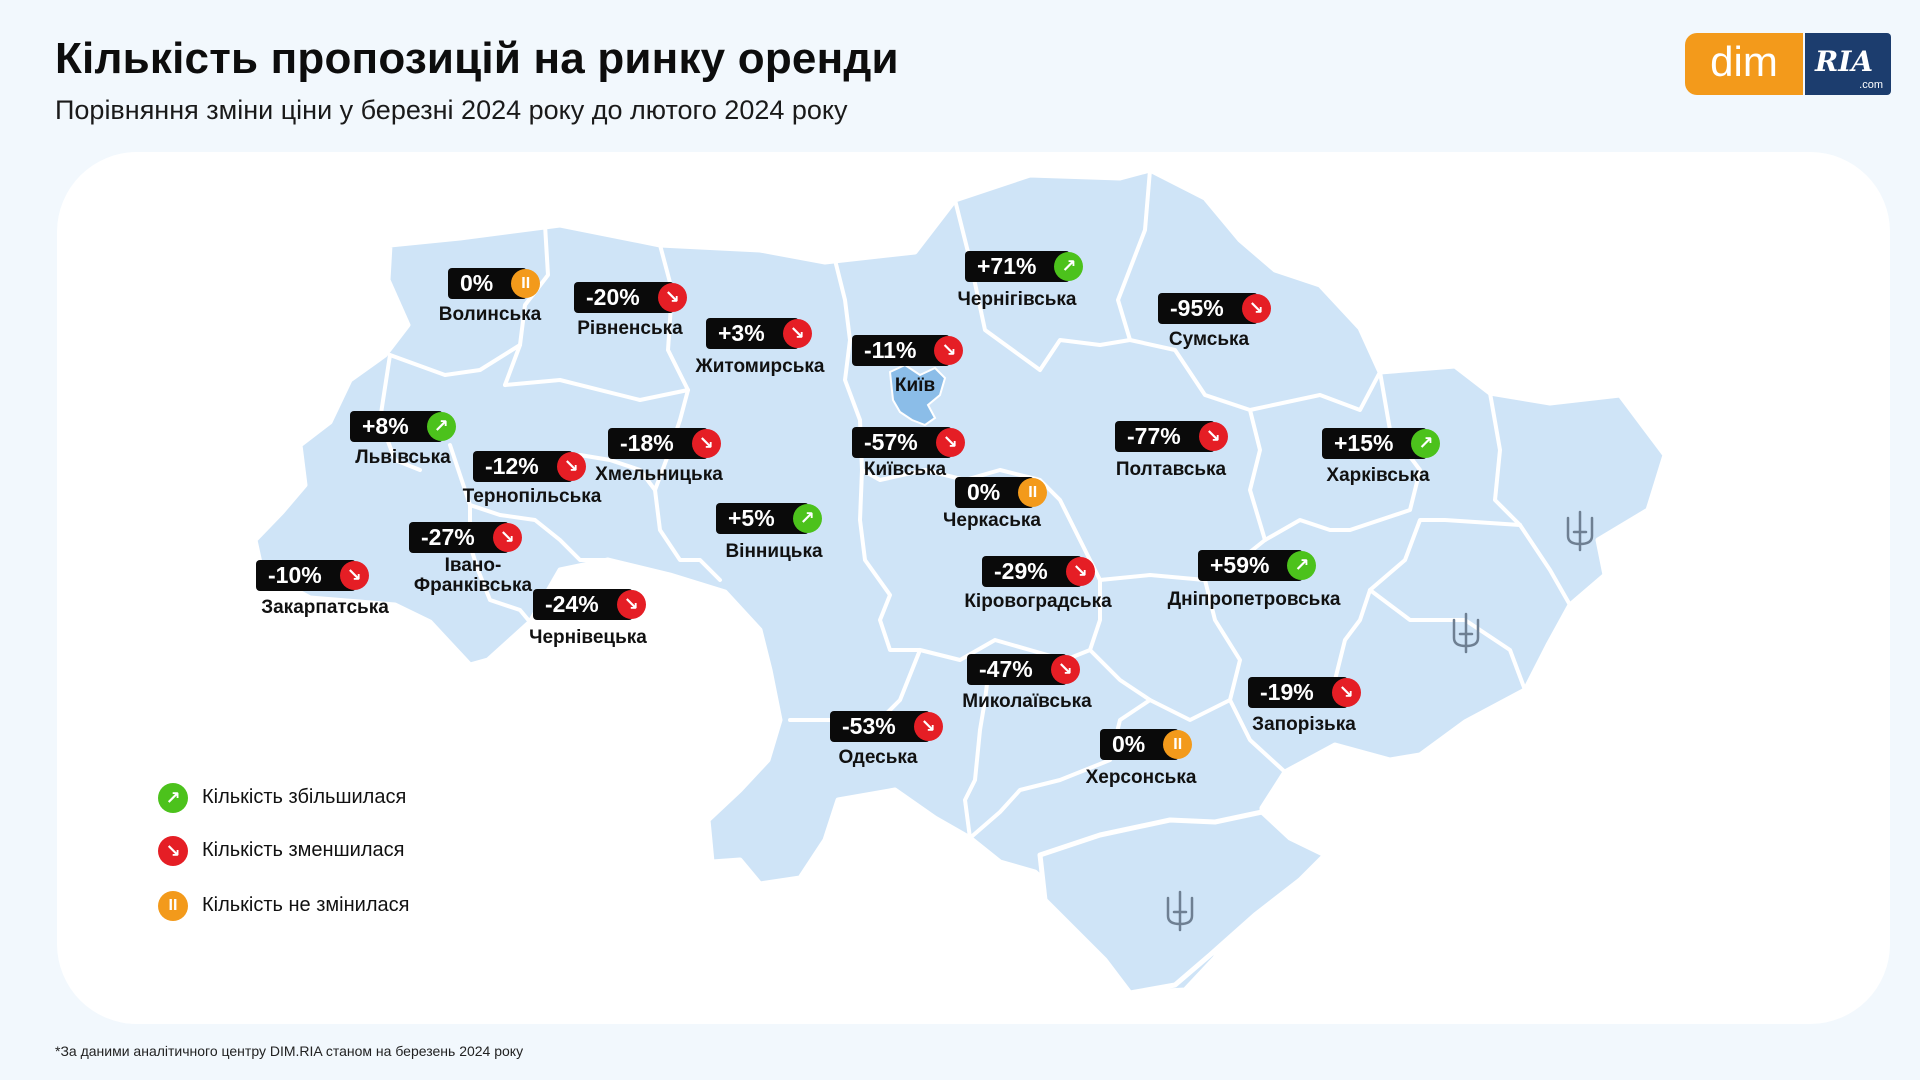  What do you see at coordinates (173, 851) in the screenshot?
I see `legend-down-arrow-icon: ↘` at bounding box center [173, 851].